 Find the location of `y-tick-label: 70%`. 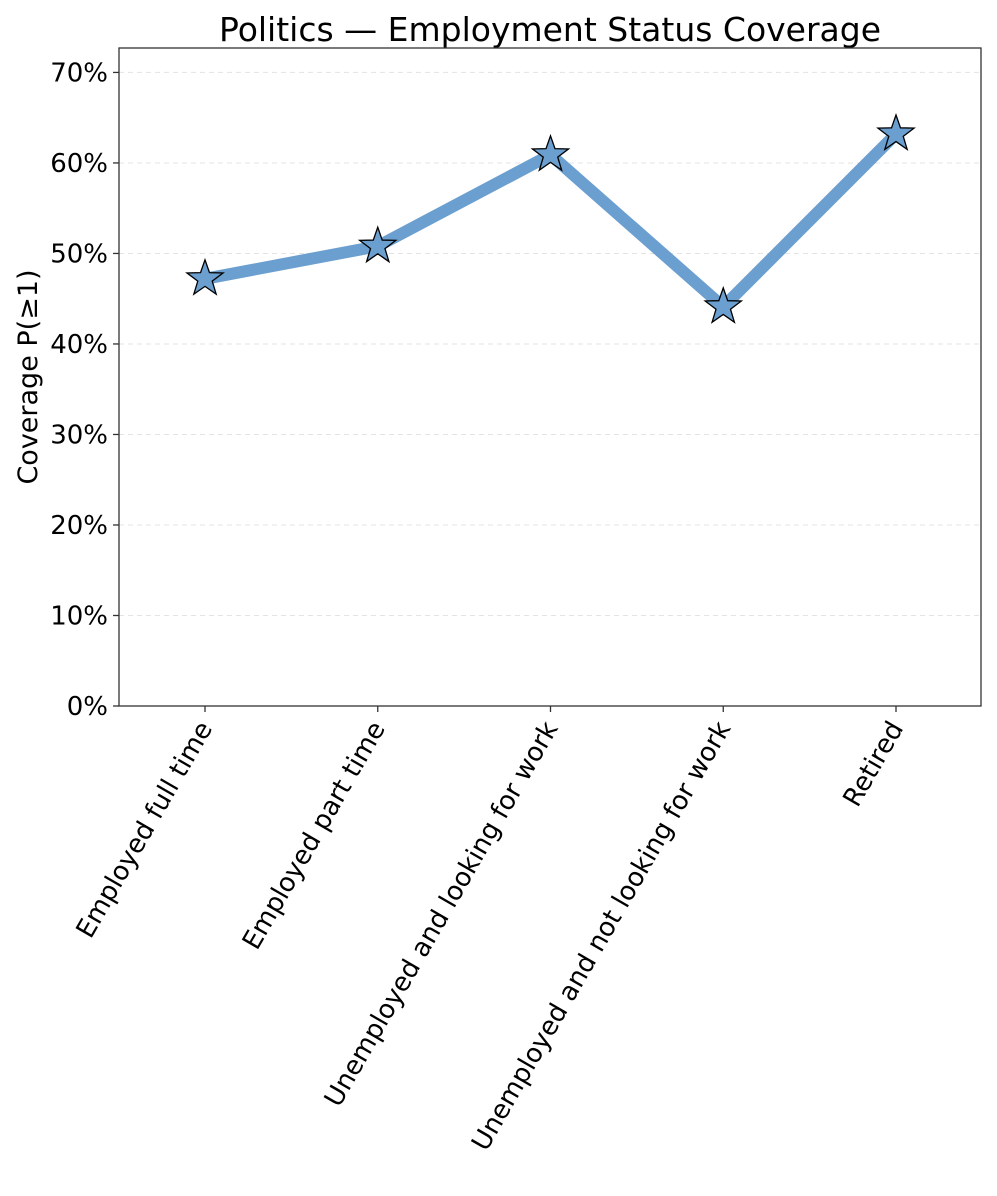

y-tick-label: 70% is located at coordinates (79, 73).